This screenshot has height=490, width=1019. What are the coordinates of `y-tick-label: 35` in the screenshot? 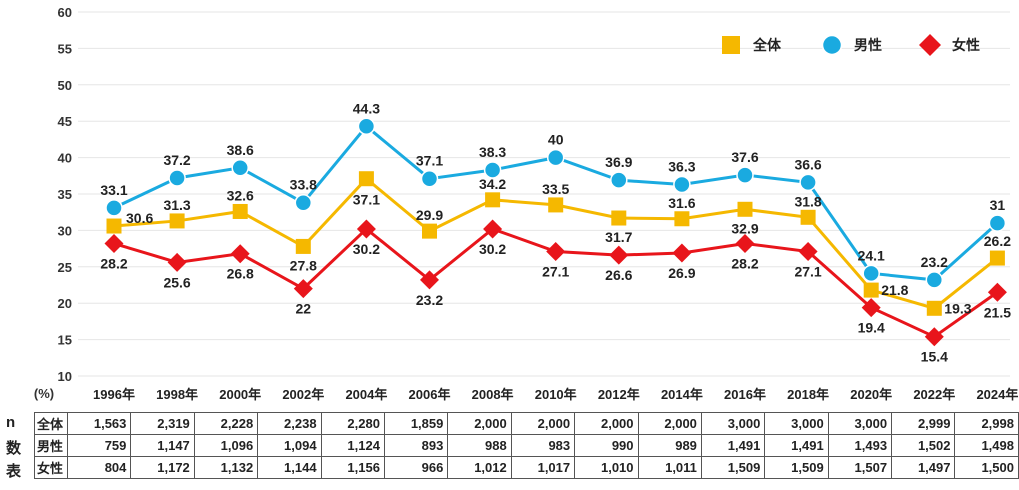 It's located at (65, 194).